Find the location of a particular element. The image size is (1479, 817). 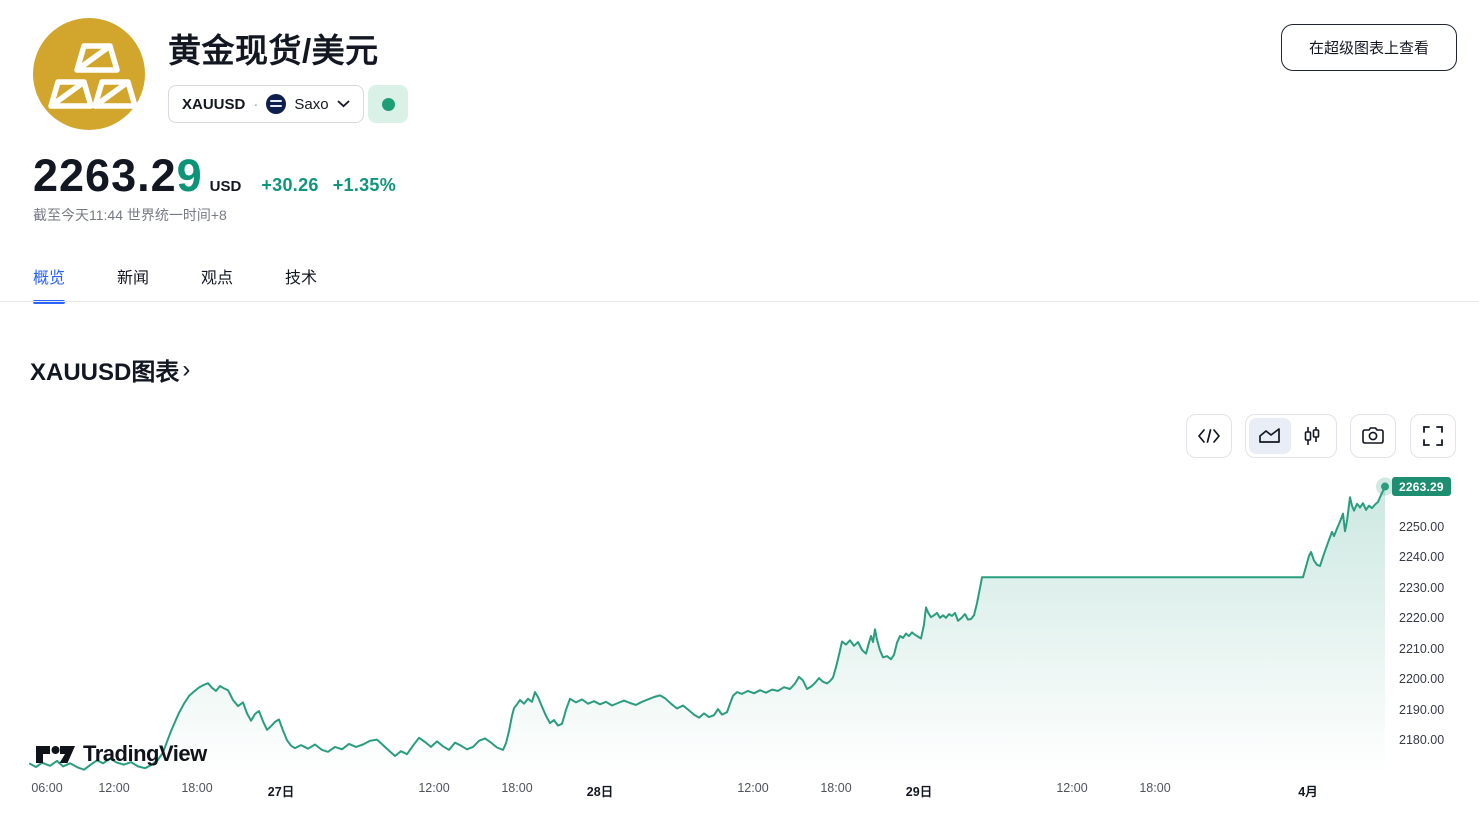

tradingview-logo-icon is located at coordinates (55, 754).